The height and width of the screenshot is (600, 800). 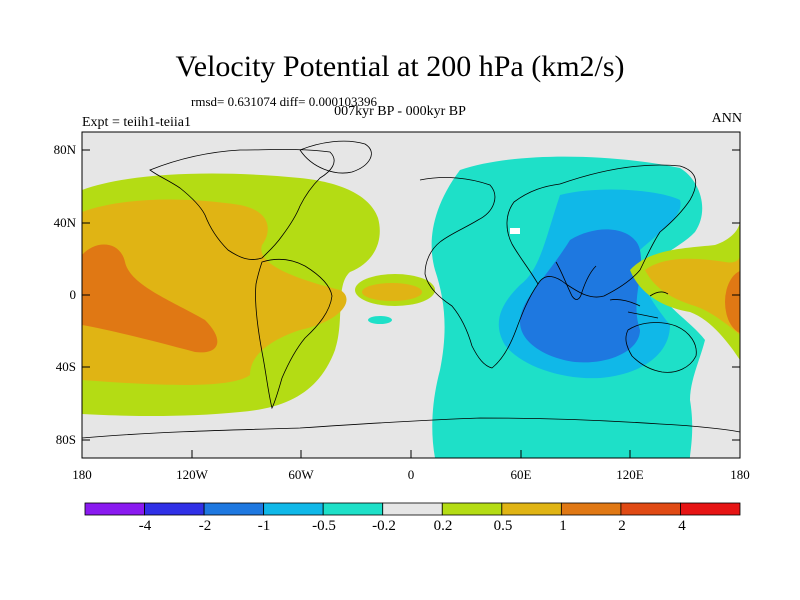 I want to click on lat-label: 80S, so click(x=65, y=439).